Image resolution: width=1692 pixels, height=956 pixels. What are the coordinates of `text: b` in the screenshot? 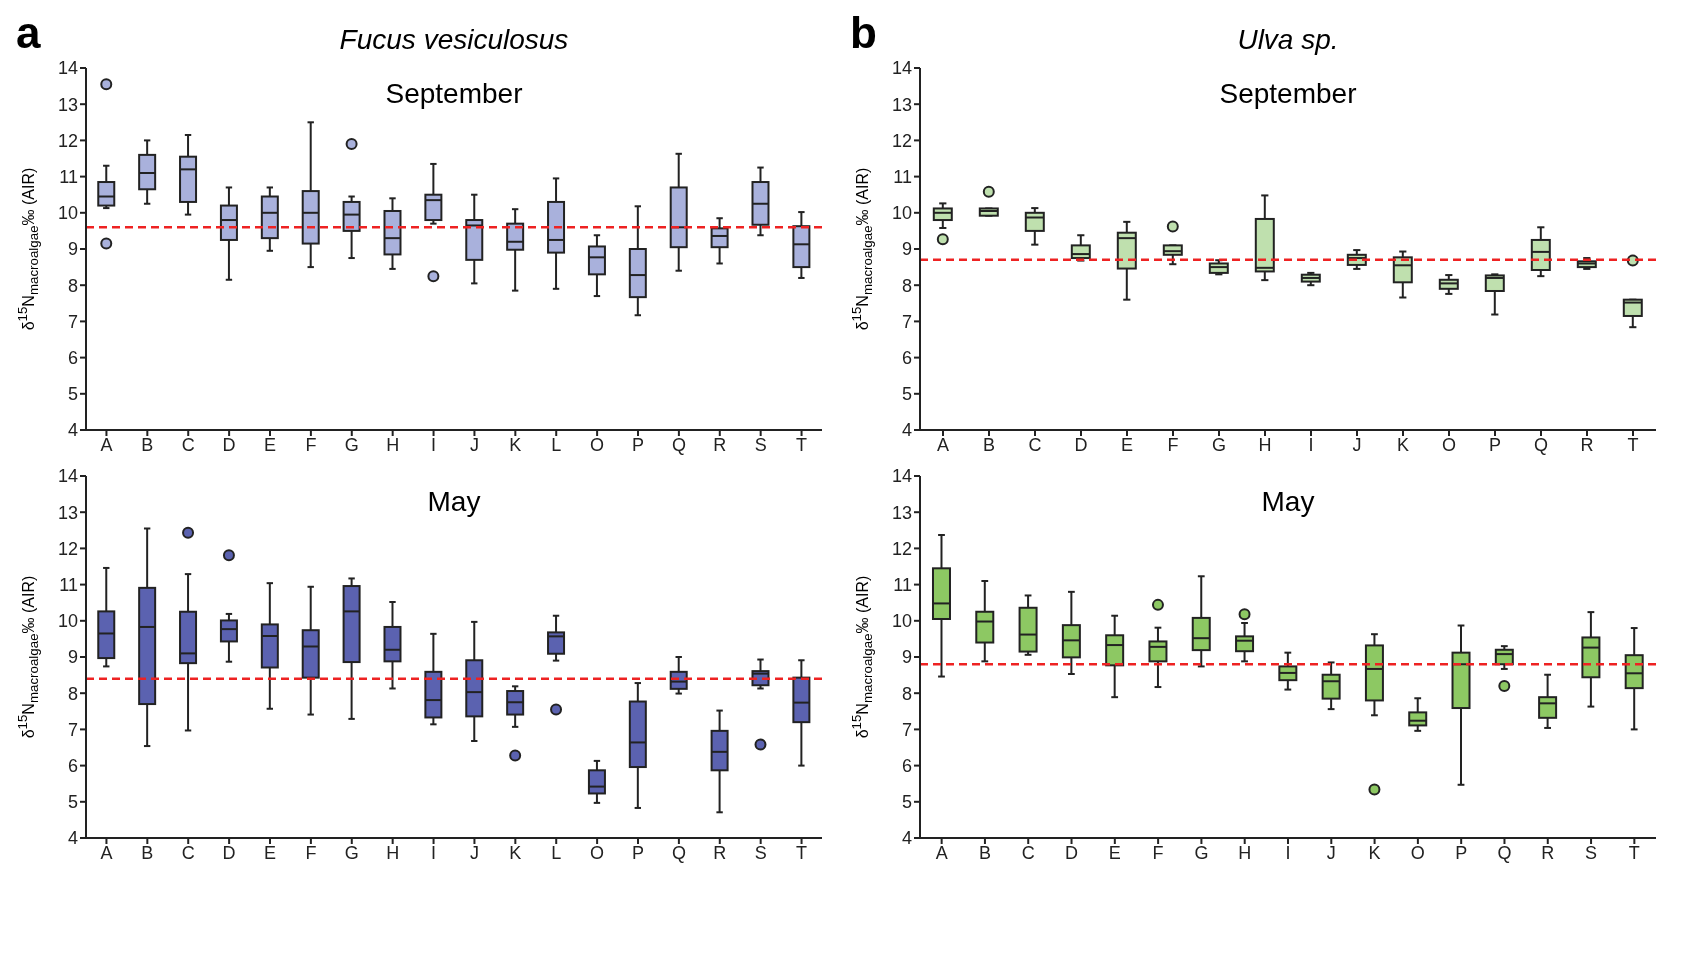 It's located at (863, 33).